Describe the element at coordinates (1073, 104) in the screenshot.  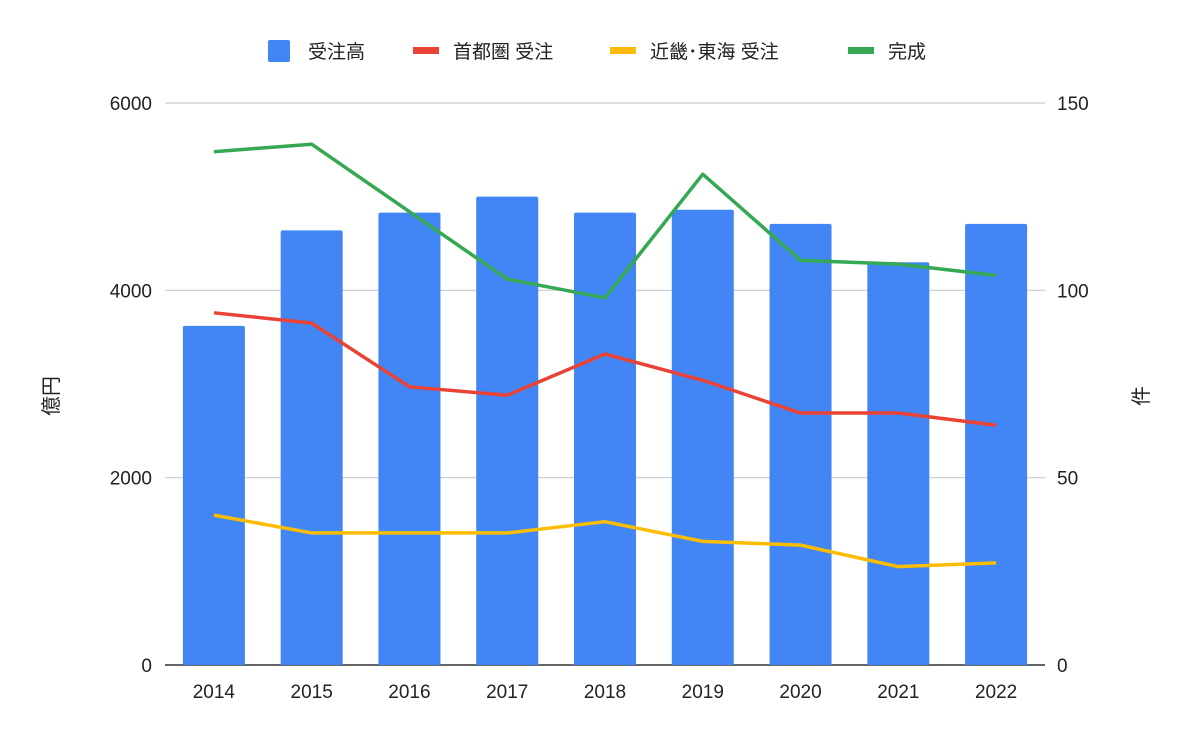
I see `y2-tick-label: 150` at that location.